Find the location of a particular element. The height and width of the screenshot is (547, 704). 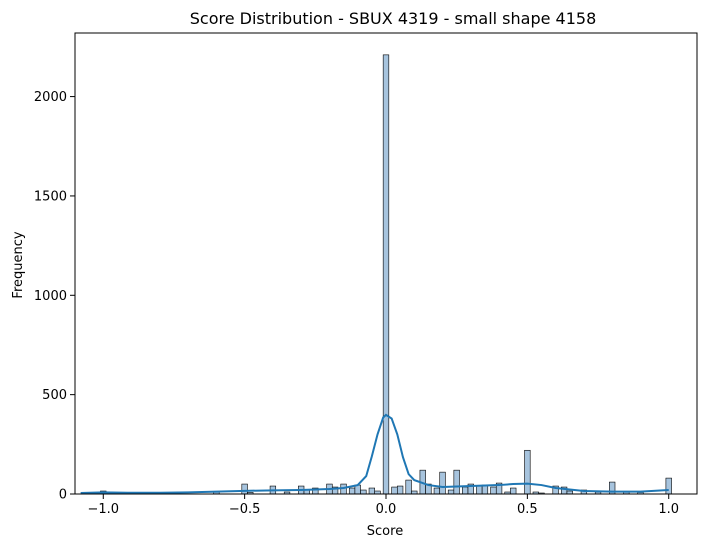

kde-line is located at coordinates (374, 454).